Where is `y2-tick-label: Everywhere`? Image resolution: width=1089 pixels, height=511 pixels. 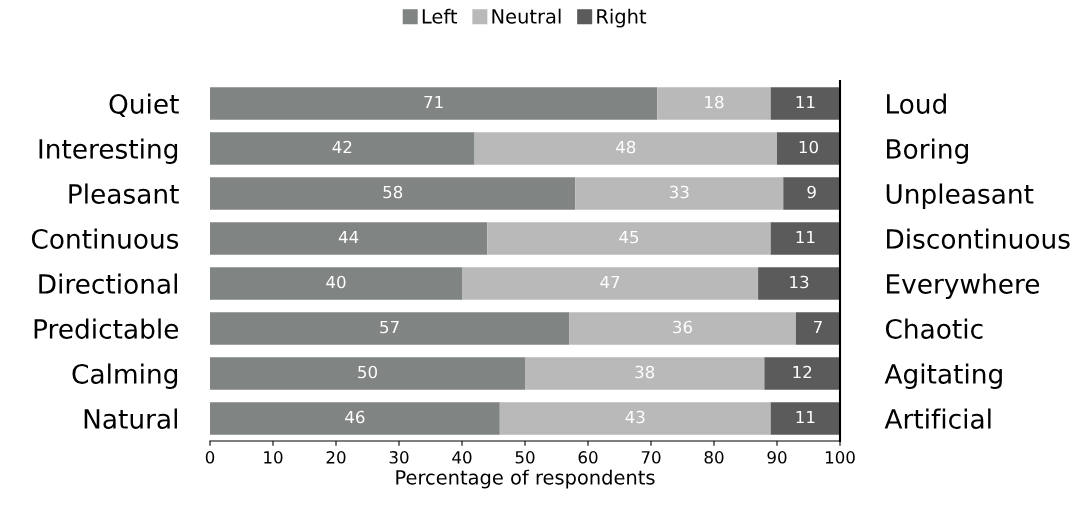
y2-tick-label: Everywhere is located at coordinates (963, 286).